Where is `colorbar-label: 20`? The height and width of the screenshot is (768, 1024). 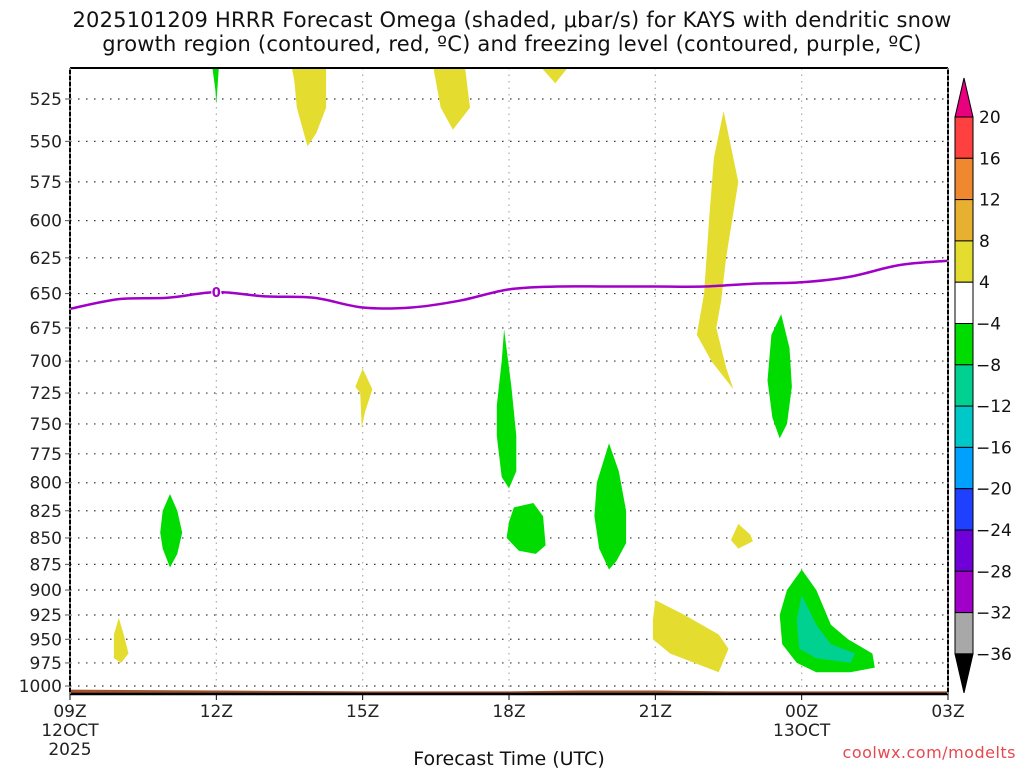 colorbar-label: 20 is located at coordinates (990, 118).